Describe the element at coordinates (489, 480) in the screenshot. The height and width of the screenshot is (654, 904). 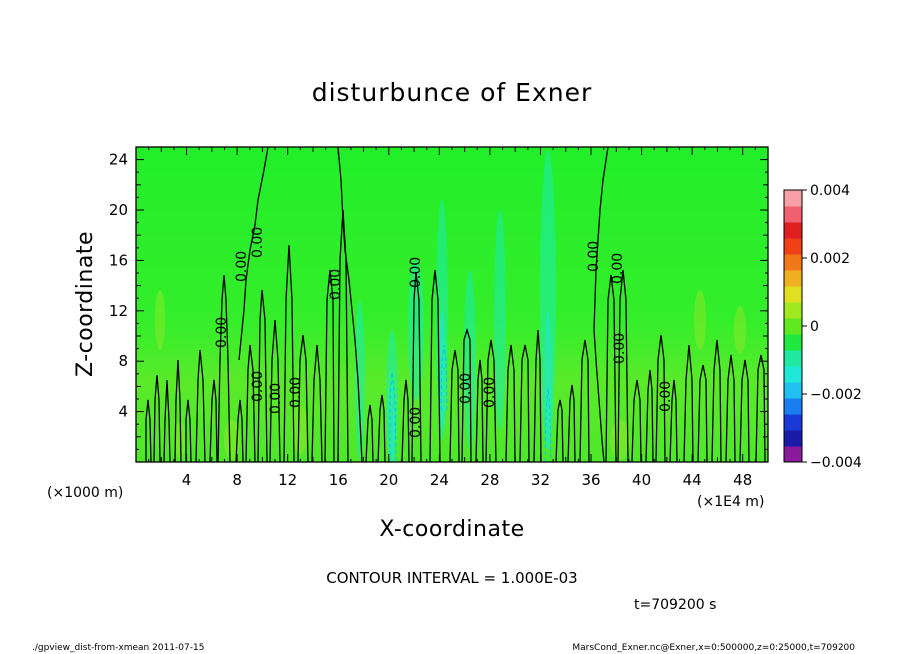
I see `x-tick-label: 28` at that location.